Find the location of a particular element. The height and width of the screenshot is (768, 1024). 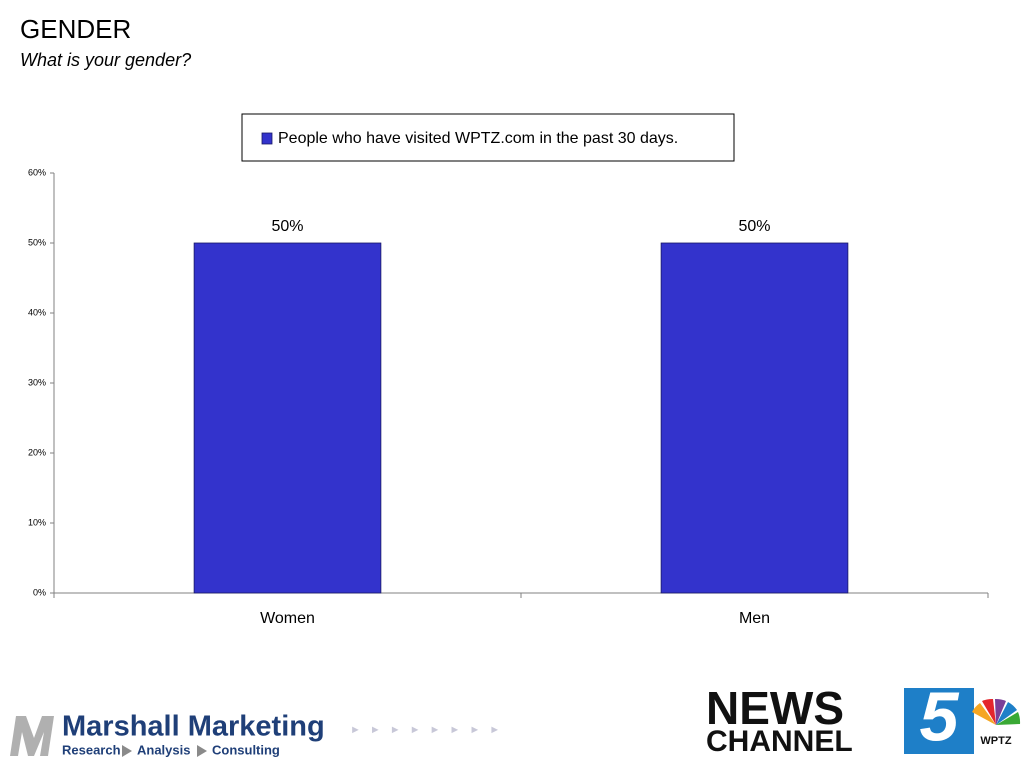

chart-subtitle: What is your gender? is located at coordinates (105, 60).